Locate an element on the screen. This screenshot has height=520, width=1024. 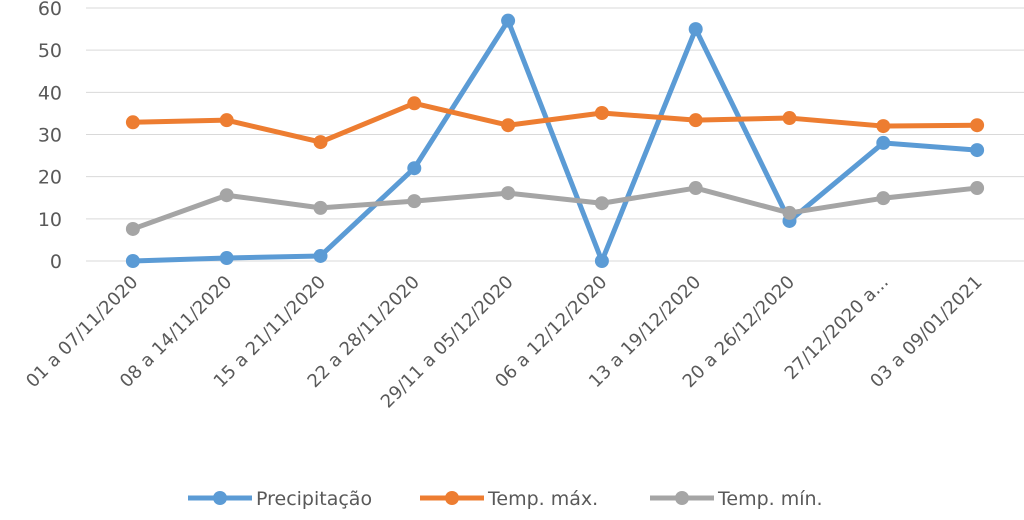
y-tick-label: 60 is located at coordinates (50, 10).